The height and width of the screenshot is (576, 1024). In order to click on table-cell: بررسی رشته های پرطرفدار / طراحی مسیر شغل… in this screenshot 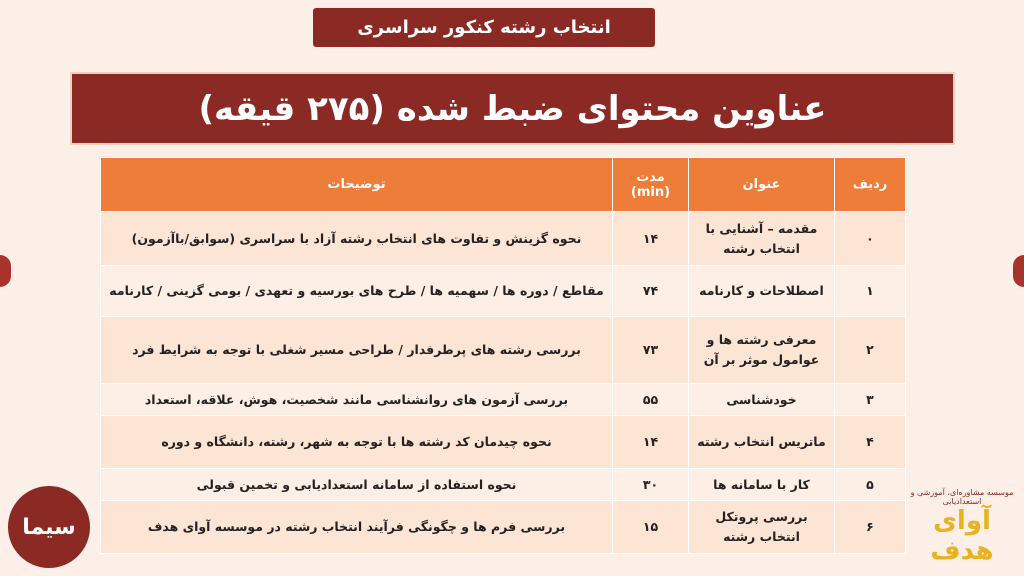, I will do `click(356, 350)`.